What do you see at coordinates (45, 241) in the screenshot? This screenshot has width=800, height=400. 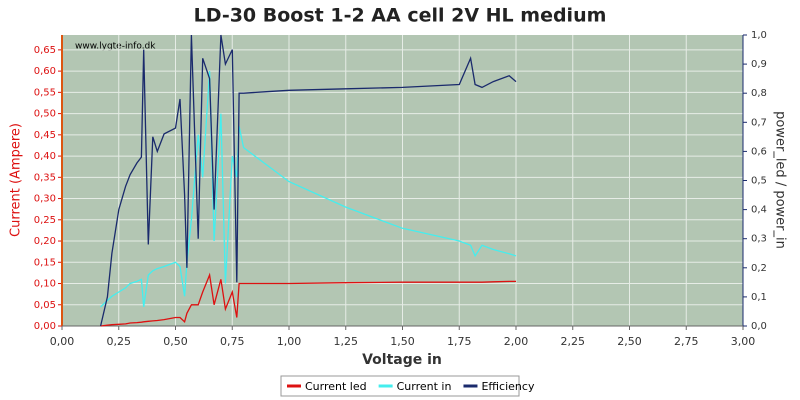 I see `y-tick-label: 0,20` at bounding box center [45, 241].